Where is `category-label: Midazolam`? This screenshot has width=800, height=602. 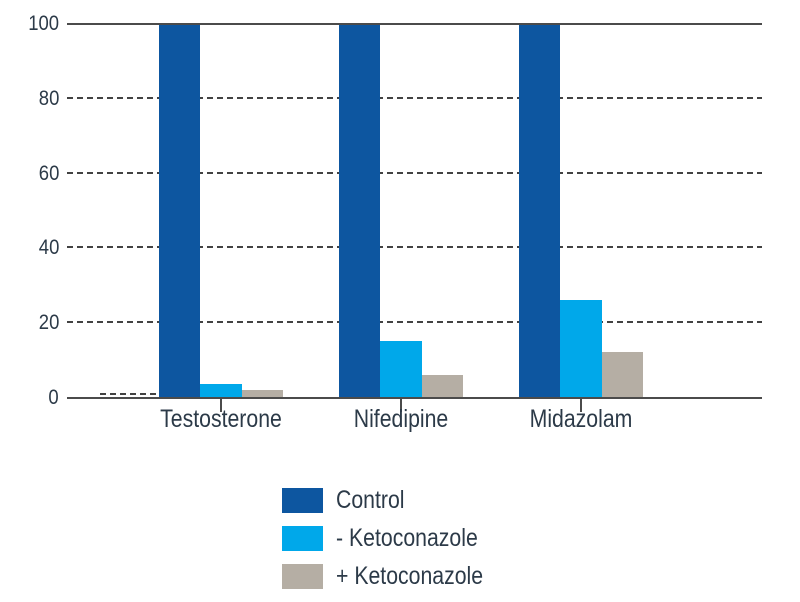 category-label: Midazolam is located at coordinates (581, 419).